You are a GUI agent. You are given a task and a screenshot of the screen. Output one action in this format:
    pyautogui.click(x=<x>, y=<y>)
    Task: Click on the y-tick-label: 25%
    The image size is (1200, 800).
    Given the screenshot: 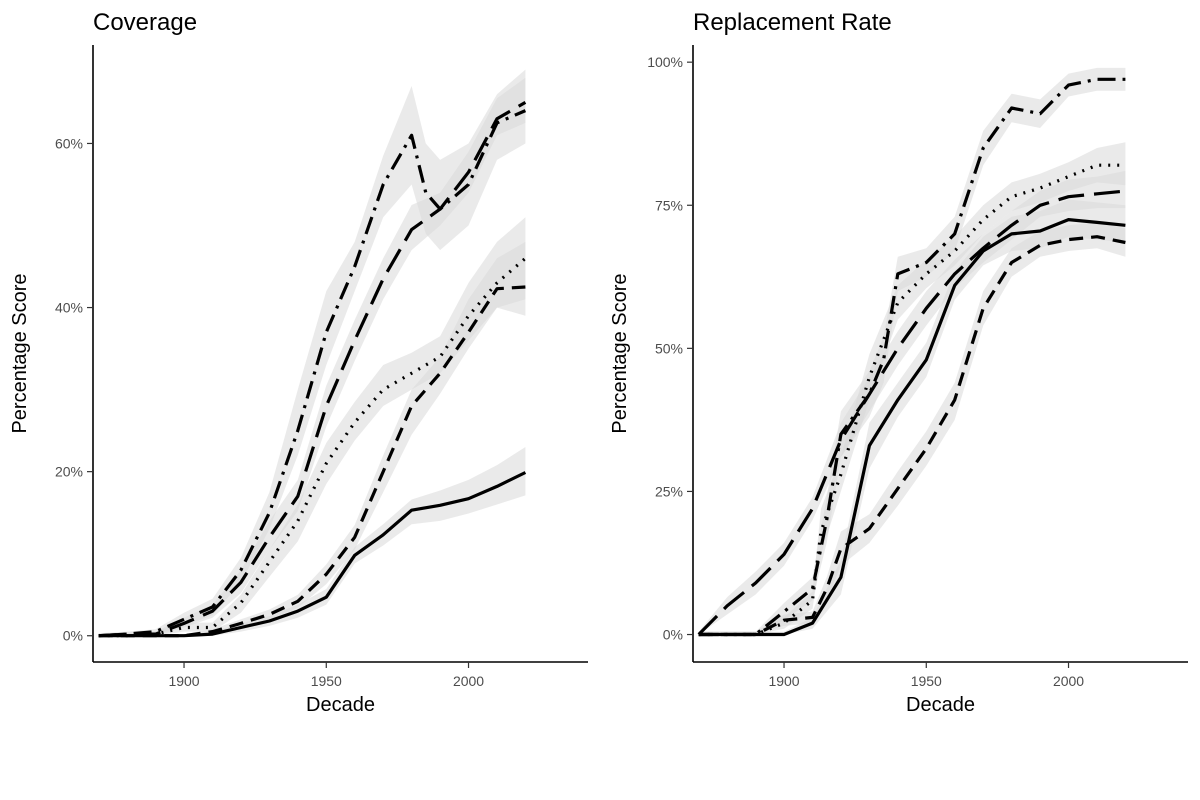 What is the action you would take?
    pyautogui.click(x=669, y=491)
    